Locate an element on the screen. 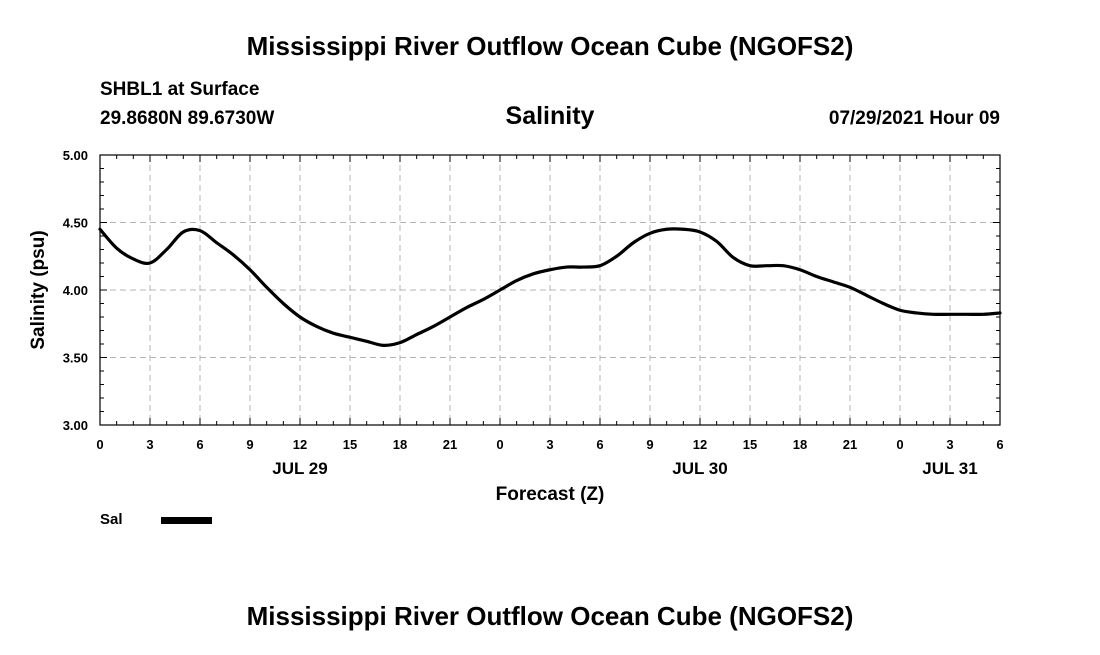  x-axis-label: Forecast (Z) is located at coordinates (550, 494).